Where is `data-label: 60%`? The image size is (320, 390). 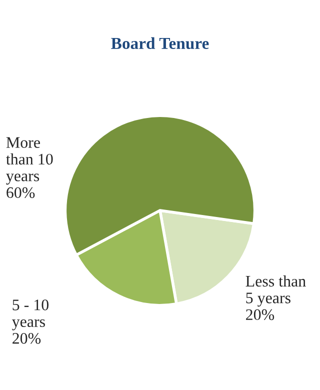
data-label: 60% is located at coordinates (20, 192).